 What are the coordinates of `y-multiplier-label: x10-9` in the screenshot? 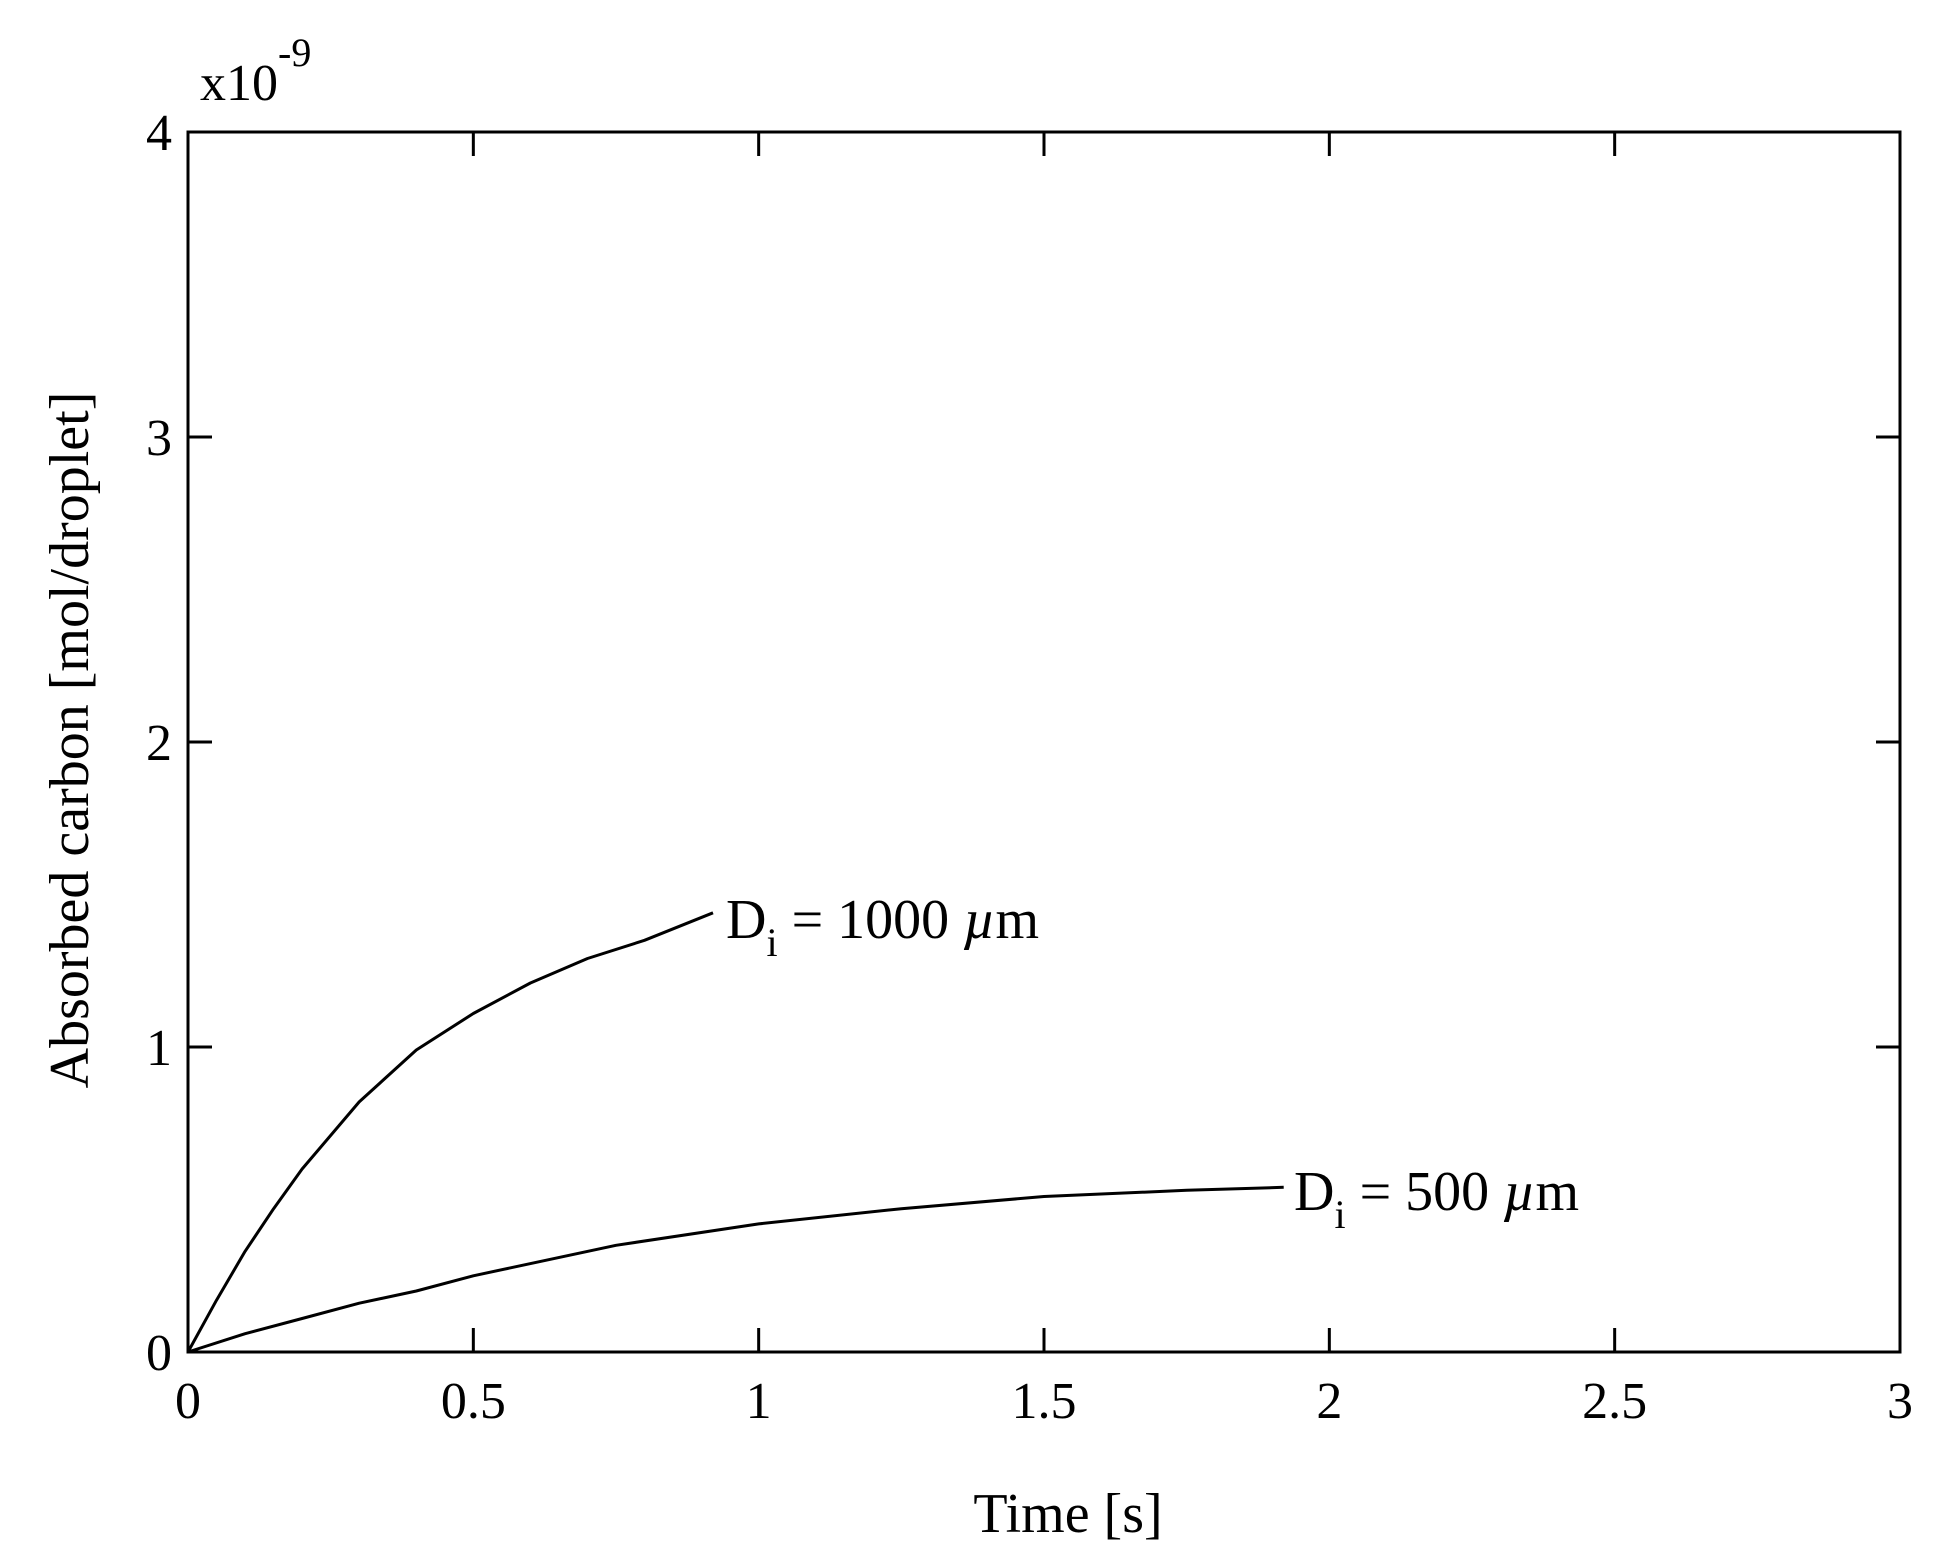 It's located at (255, 71).